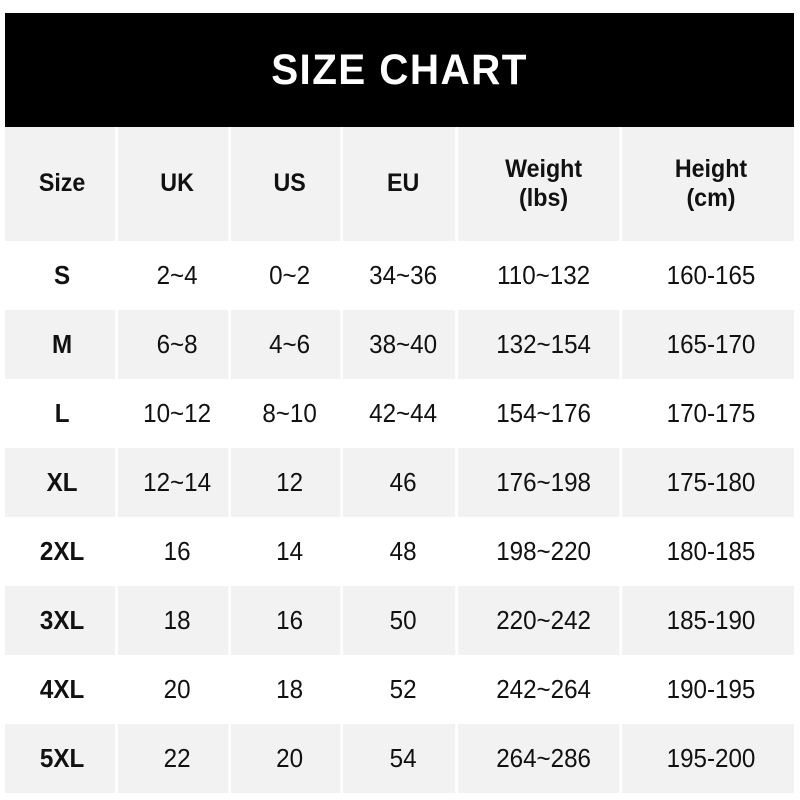 The height and width of the screenshot is (800, 800). I want to click on column-header-eu: EU, so click(404, 184).